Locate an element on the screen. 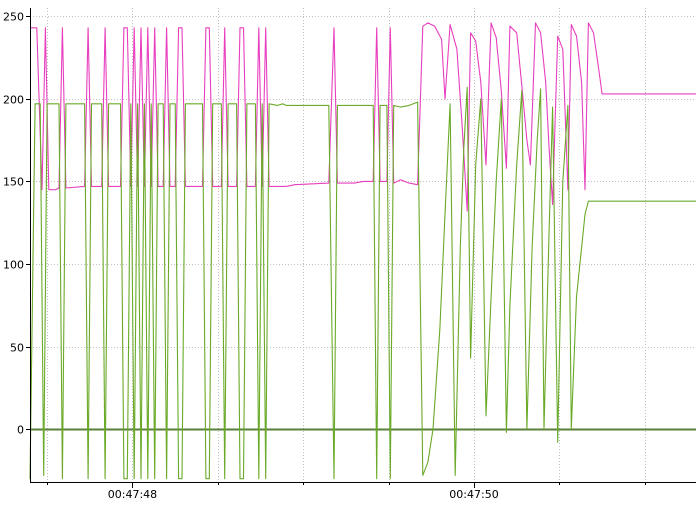 Image resolution: width=696 pixels, height=505 pixels. y-tick-label: 200 is located at coordinates (13, 100).